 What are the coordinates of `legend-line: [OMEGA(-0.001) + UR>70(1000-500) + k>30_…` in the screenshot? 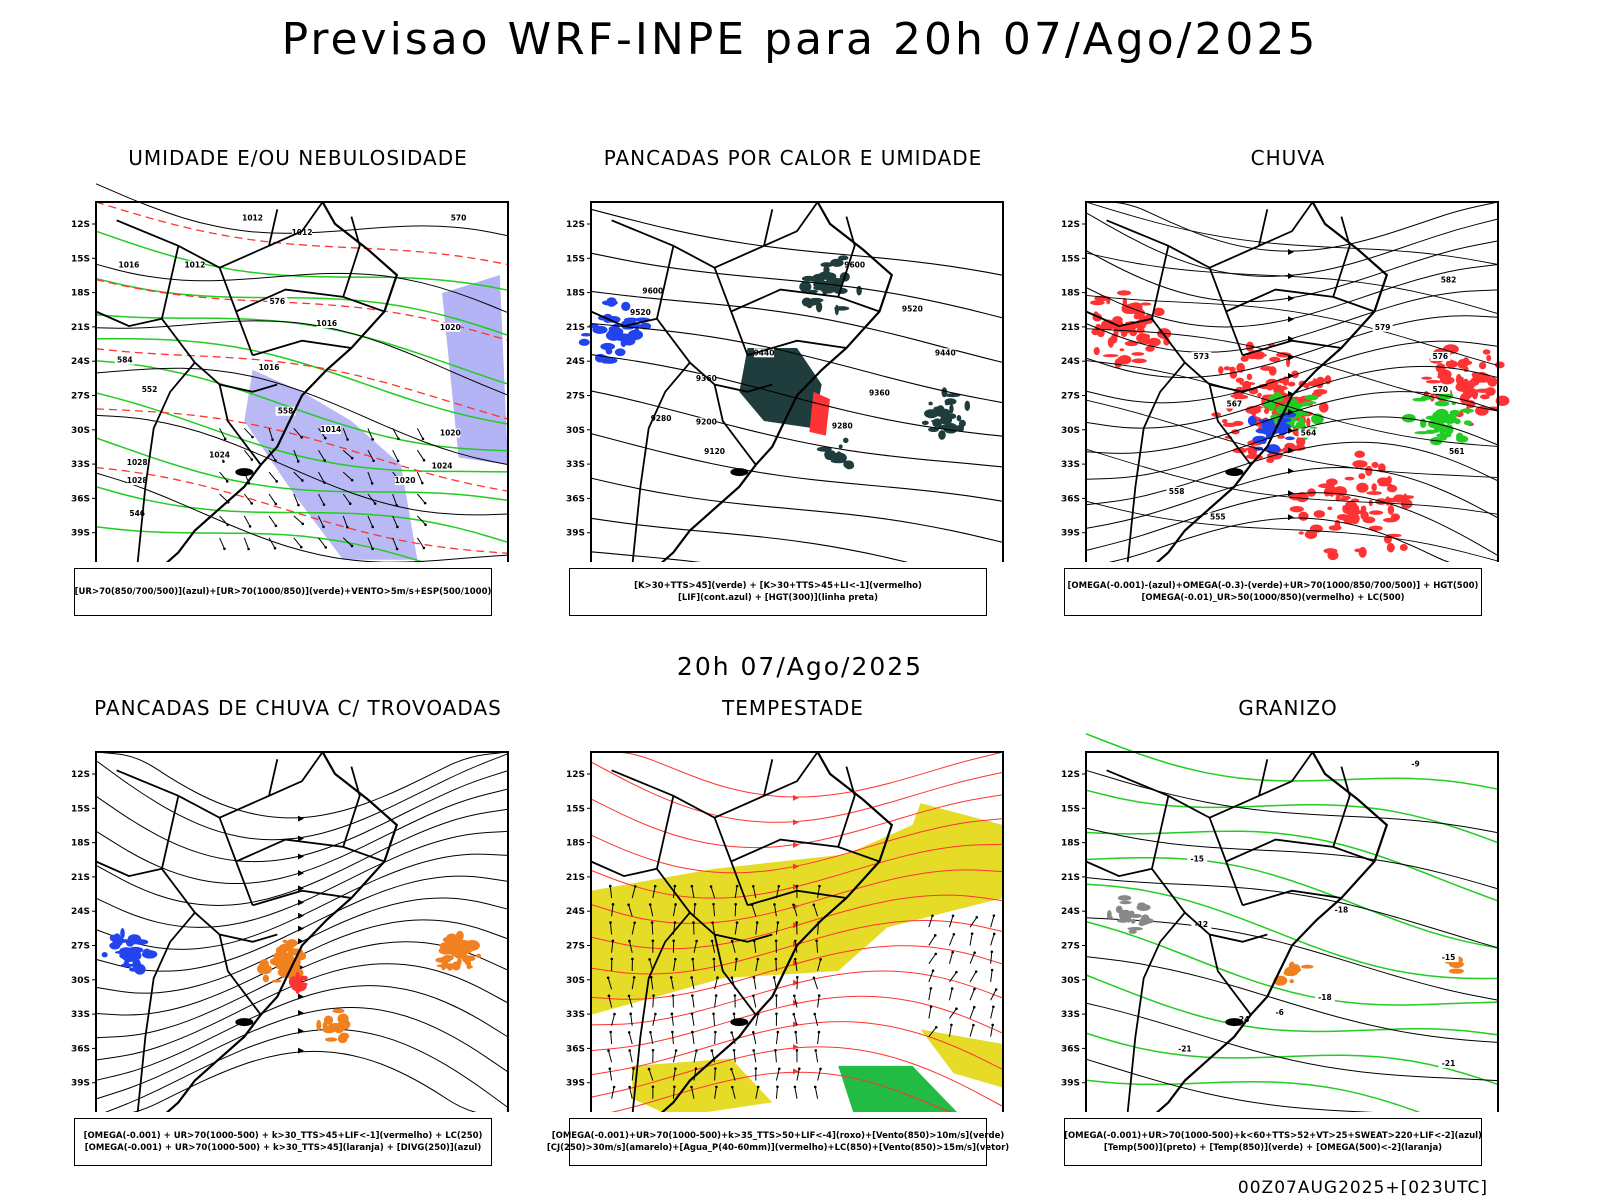 It's located at (283, 1136).